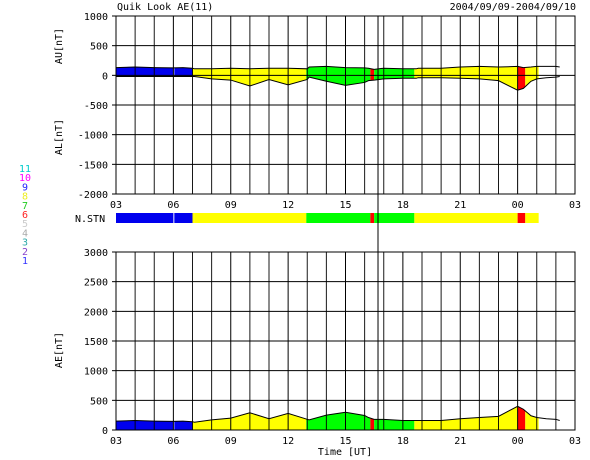  What do you see at coordinates (96, 106) in the screenshot?
I see `y-tick-label: -500` at bounding box center [96, 106].